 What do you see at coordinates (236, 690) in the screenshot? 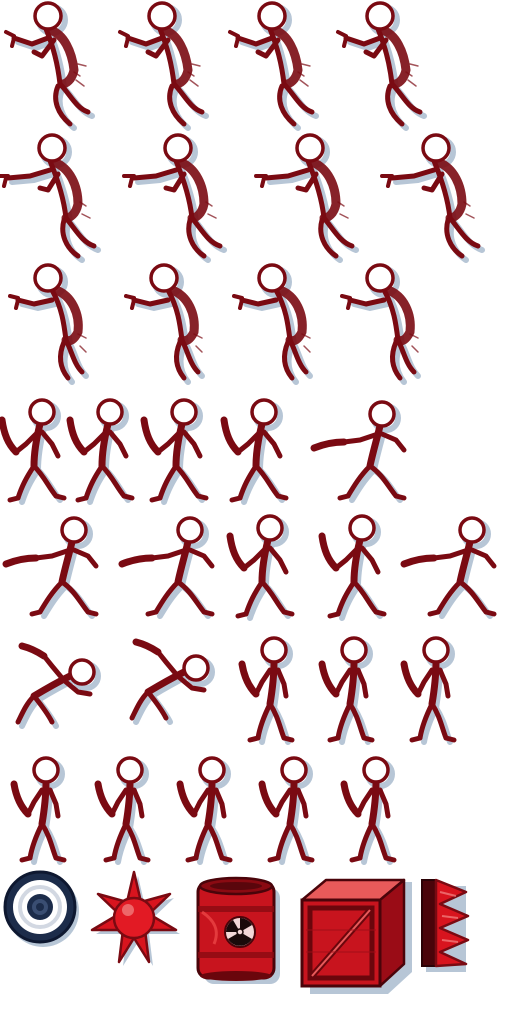
I see `machete-hit-row` at bounding box center [236, 690].